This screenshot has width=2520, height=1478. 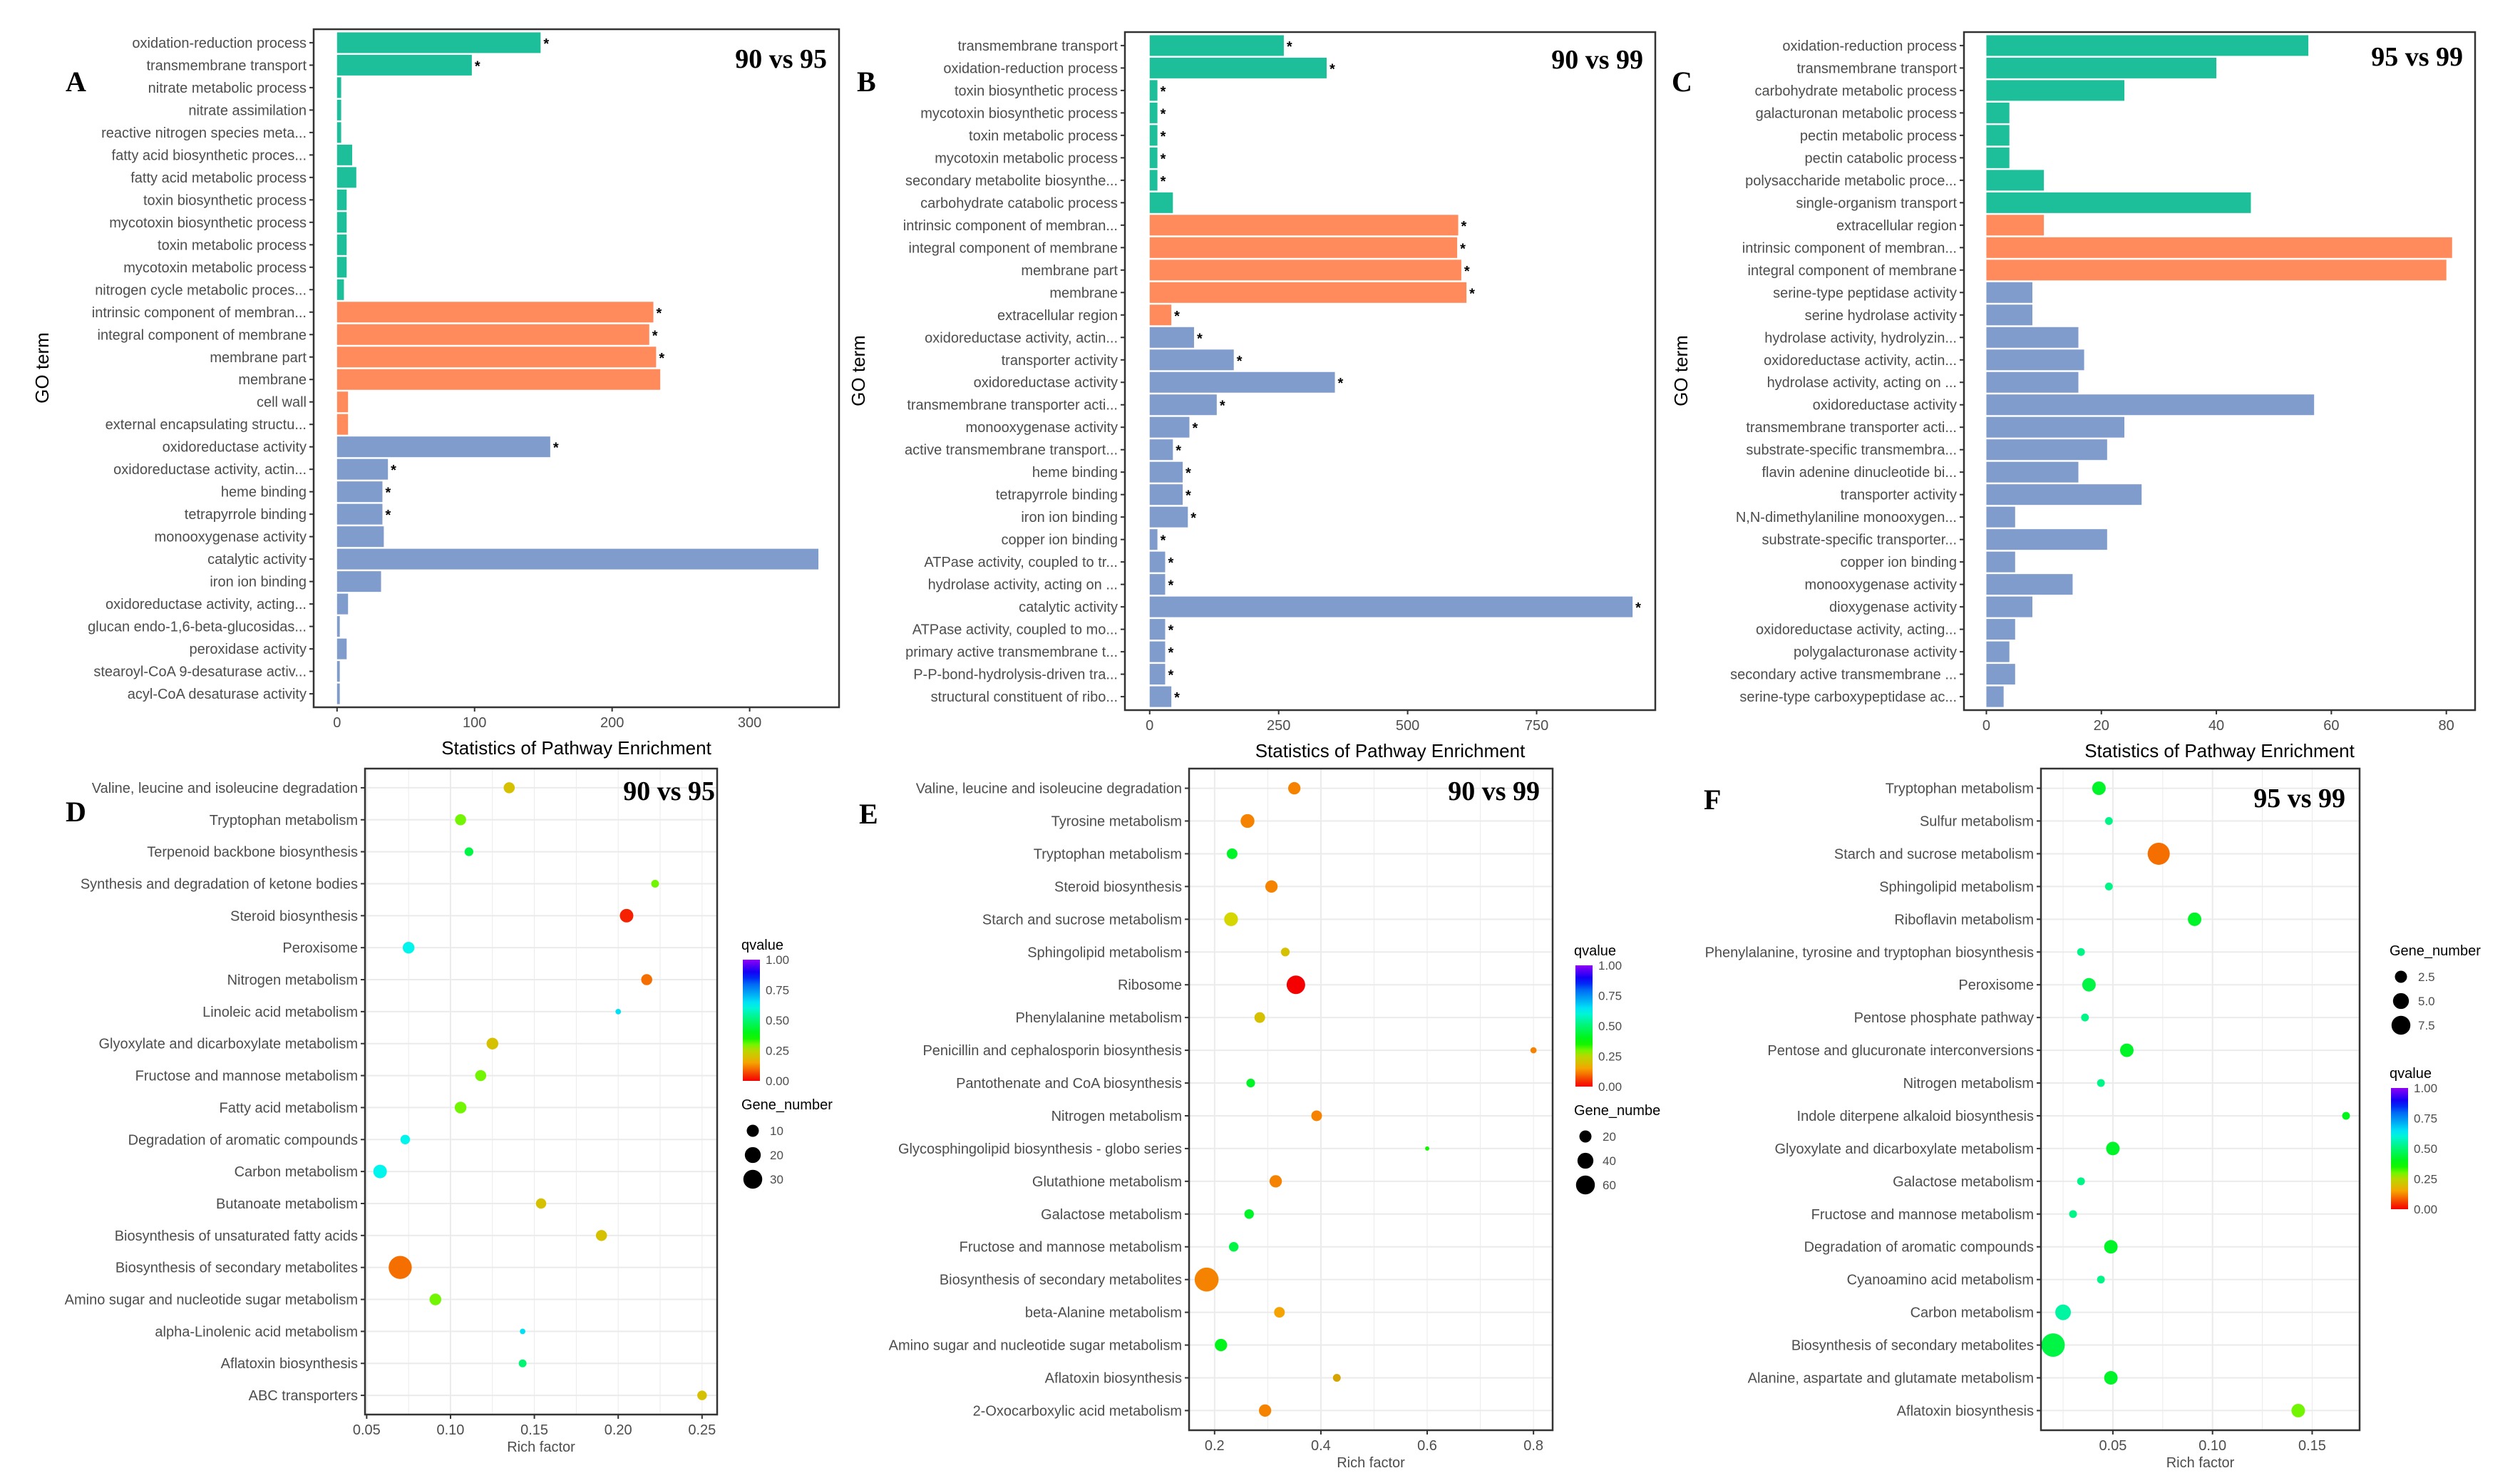 I want to click on category-label: acyl-CoA desaturase activity, so click(x=217, y=694).